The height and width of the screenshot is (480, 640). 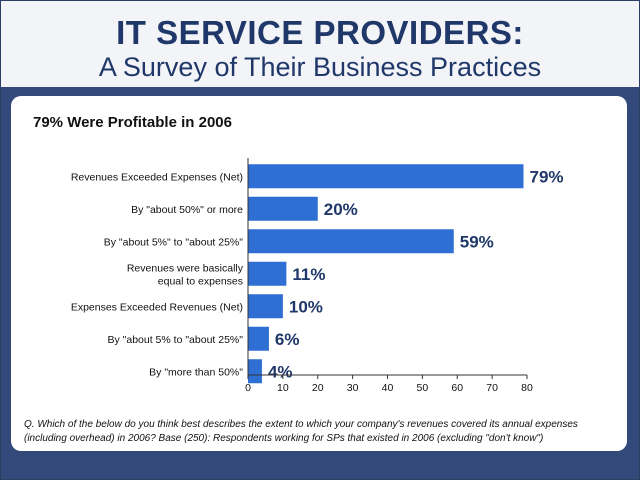 What do you see at coordinates (547, 176) in the screenshot?
I see `value-label-0: 79%` at bounding box center [547, 176].